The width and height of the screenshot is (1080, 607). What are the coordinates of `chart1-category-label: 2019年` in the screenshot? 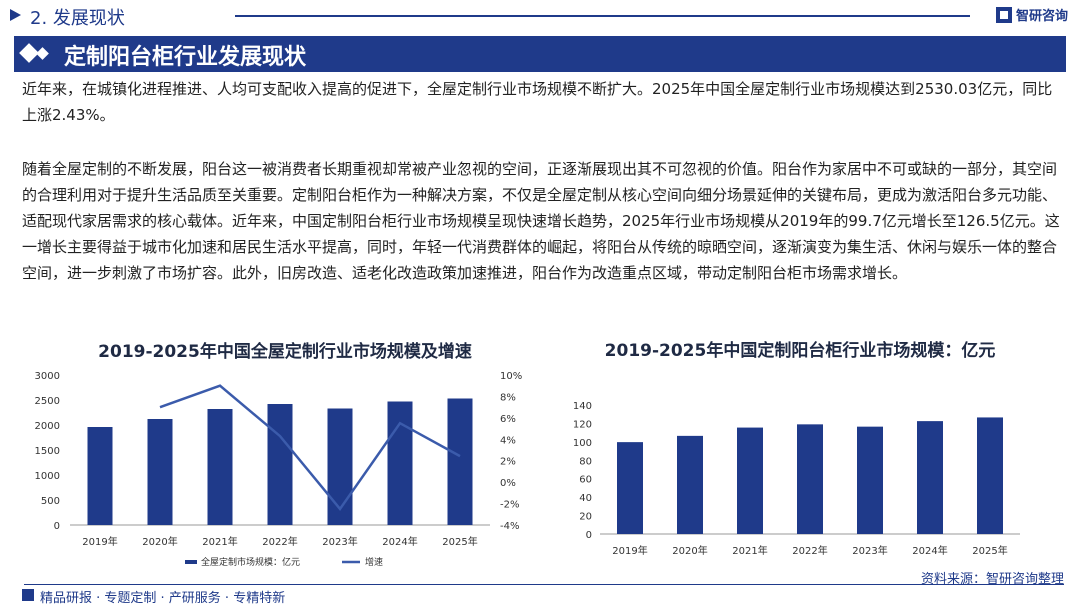 It's located at (99, 541).